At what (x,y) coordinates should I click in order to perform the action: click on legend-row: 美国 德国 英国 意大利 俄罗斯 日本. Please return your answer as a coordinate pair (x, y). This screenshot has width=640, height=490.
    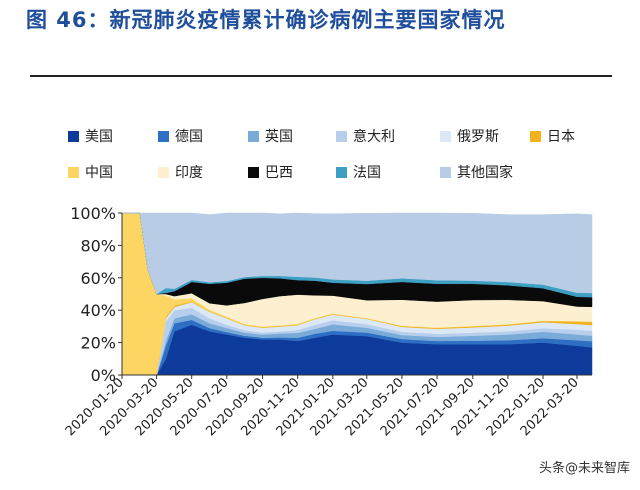
    Looking at the image, I should click on (348, 144).